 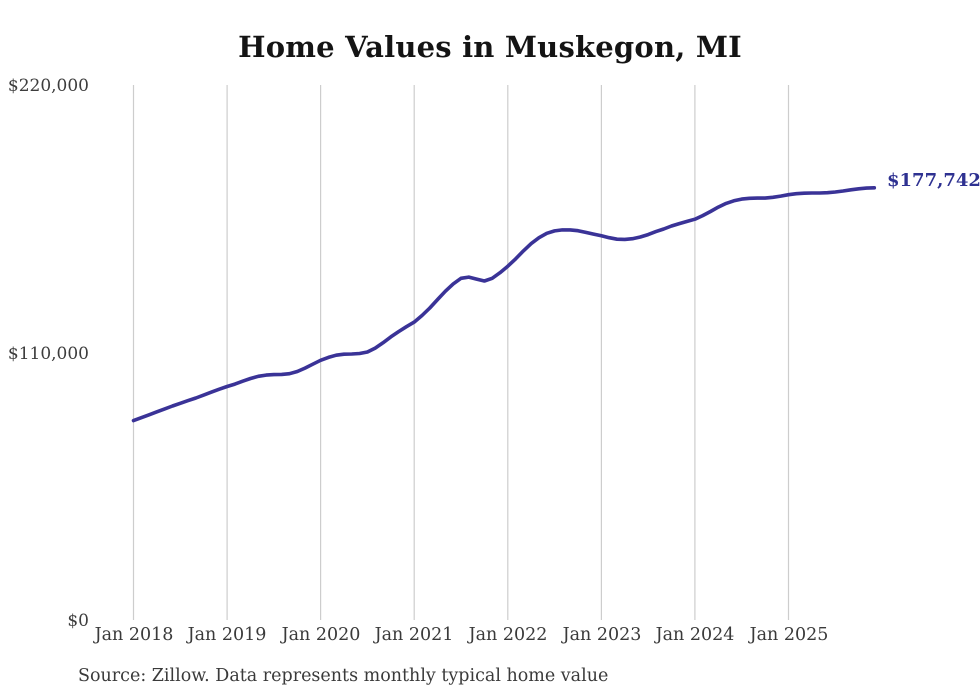 I want to click on chart-title: Home Values in Muskegon, MI, so click(x=490, y=47).